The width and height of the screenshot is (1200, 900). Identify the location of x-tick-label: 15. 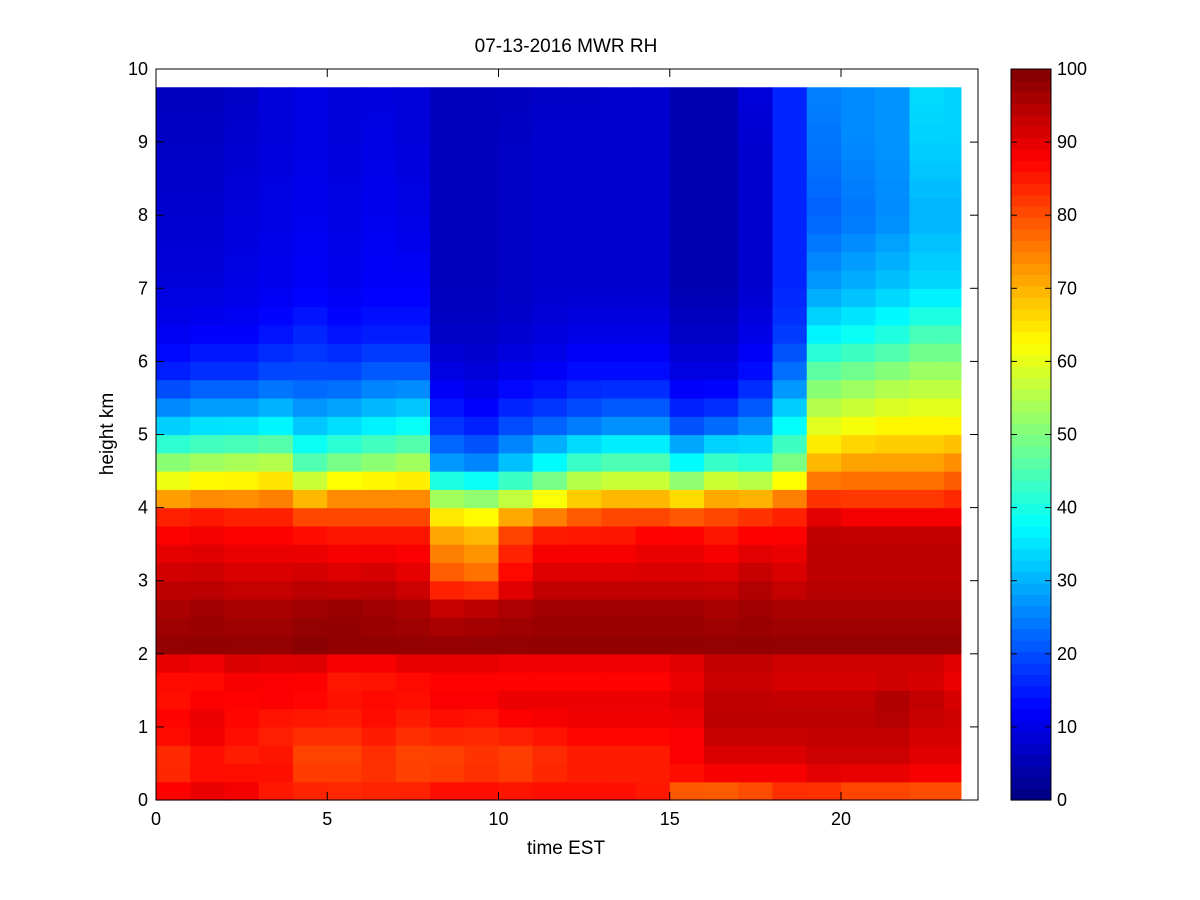
(670, 819).